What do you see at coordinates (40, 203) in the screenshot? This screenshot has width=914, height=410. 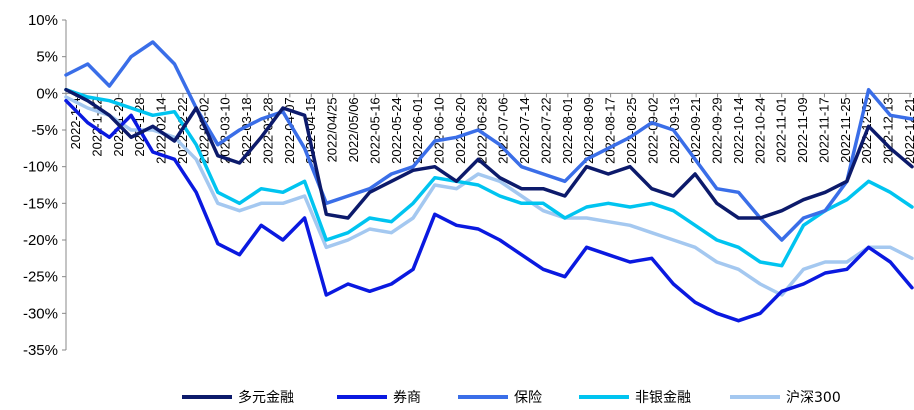 I see `y-tick-label: -15%` at bounding box center [40, 203].